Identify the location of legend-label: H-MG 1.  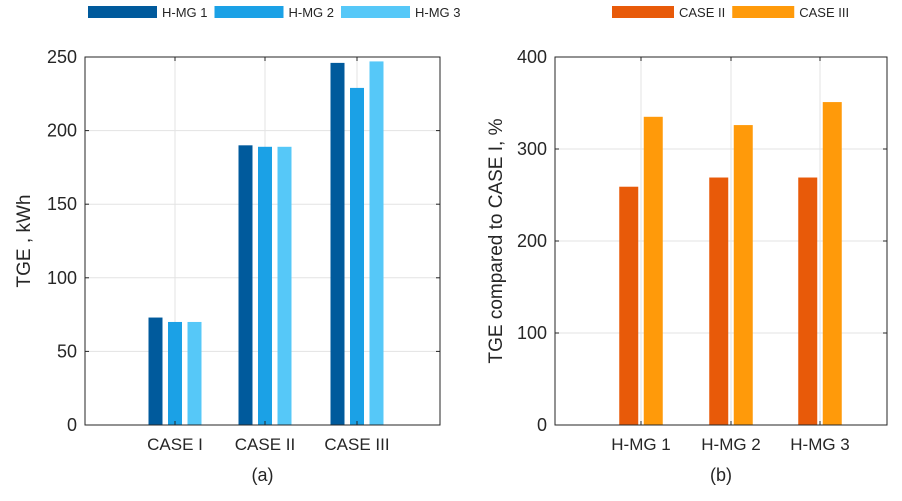
(185, 12).